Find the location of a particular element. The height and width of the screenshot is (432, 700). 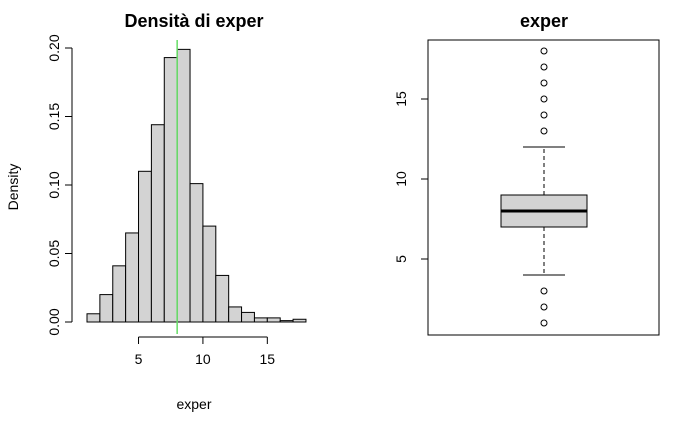

y-tick-label: 15 is located at coordinates (401, 99).